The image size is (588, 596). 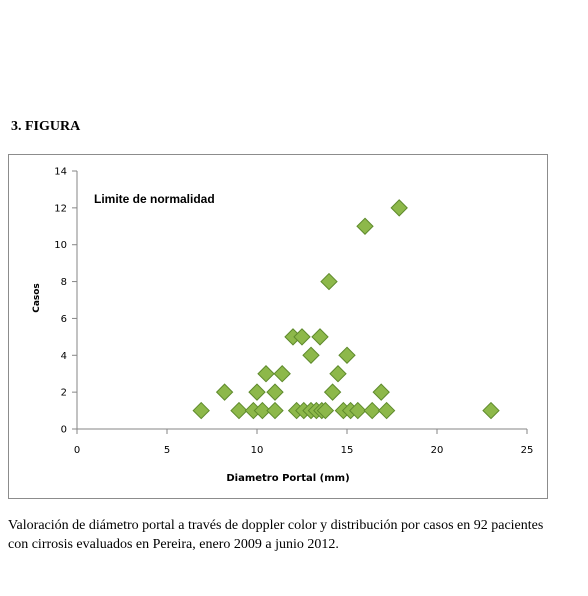 What do you see at coordinates (167, 450) in the screenshot?
I see `x-tick-label: 5` at bounding box center [167, 450].